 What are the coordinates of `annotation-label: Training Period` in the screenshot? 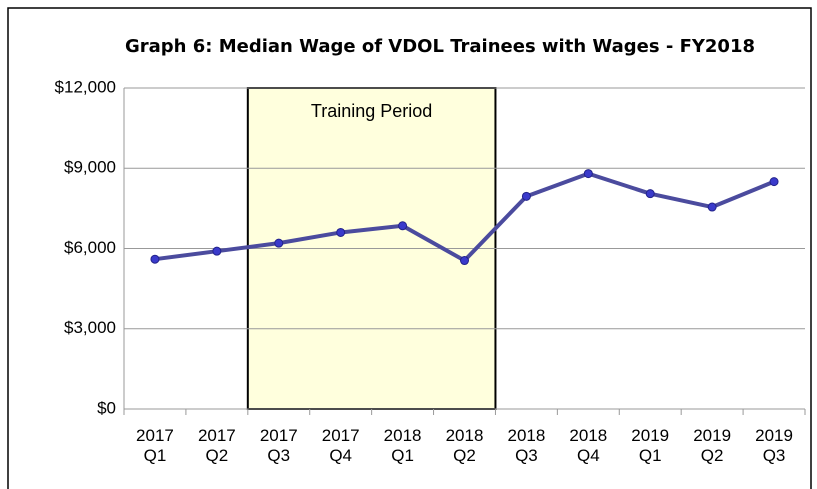 It's located at (371, 111).